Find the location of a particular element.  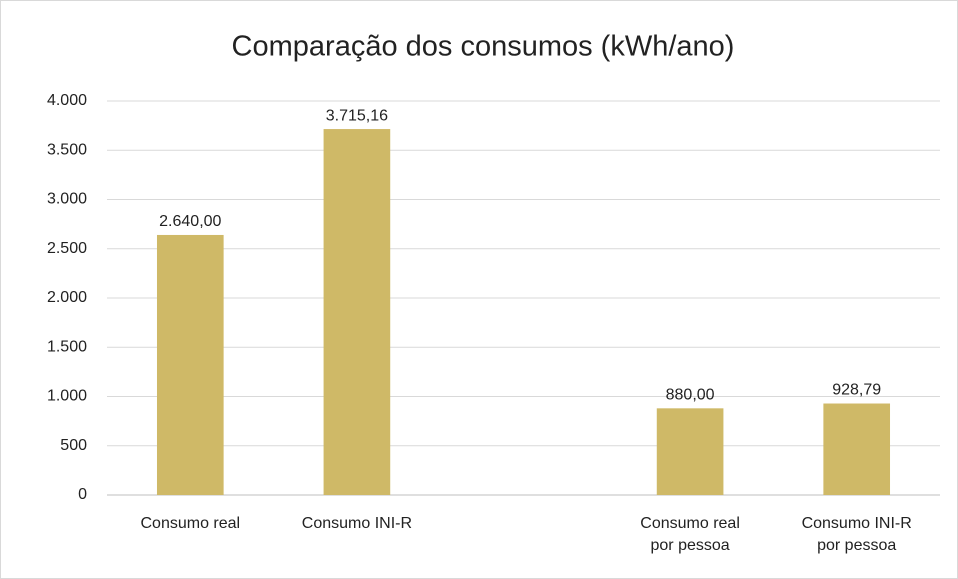

y-tick-label: 500 is located at coordinates (73, 445).